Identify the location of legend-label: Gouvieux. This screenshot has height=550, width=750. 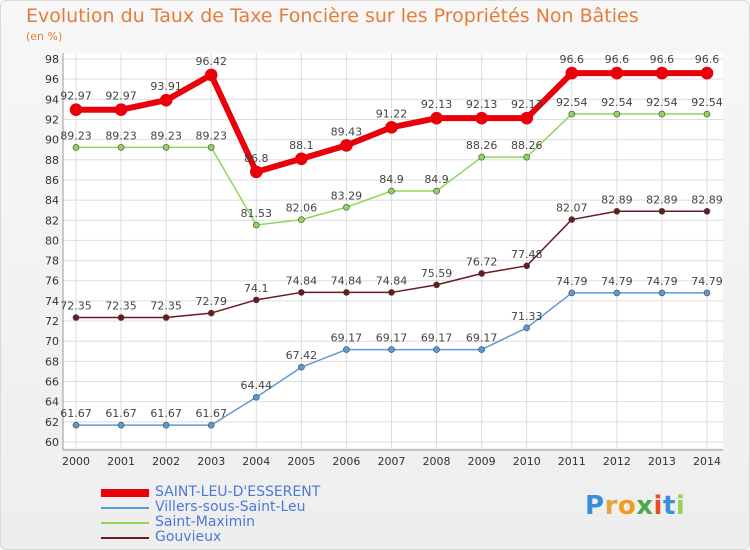
(188, 537).